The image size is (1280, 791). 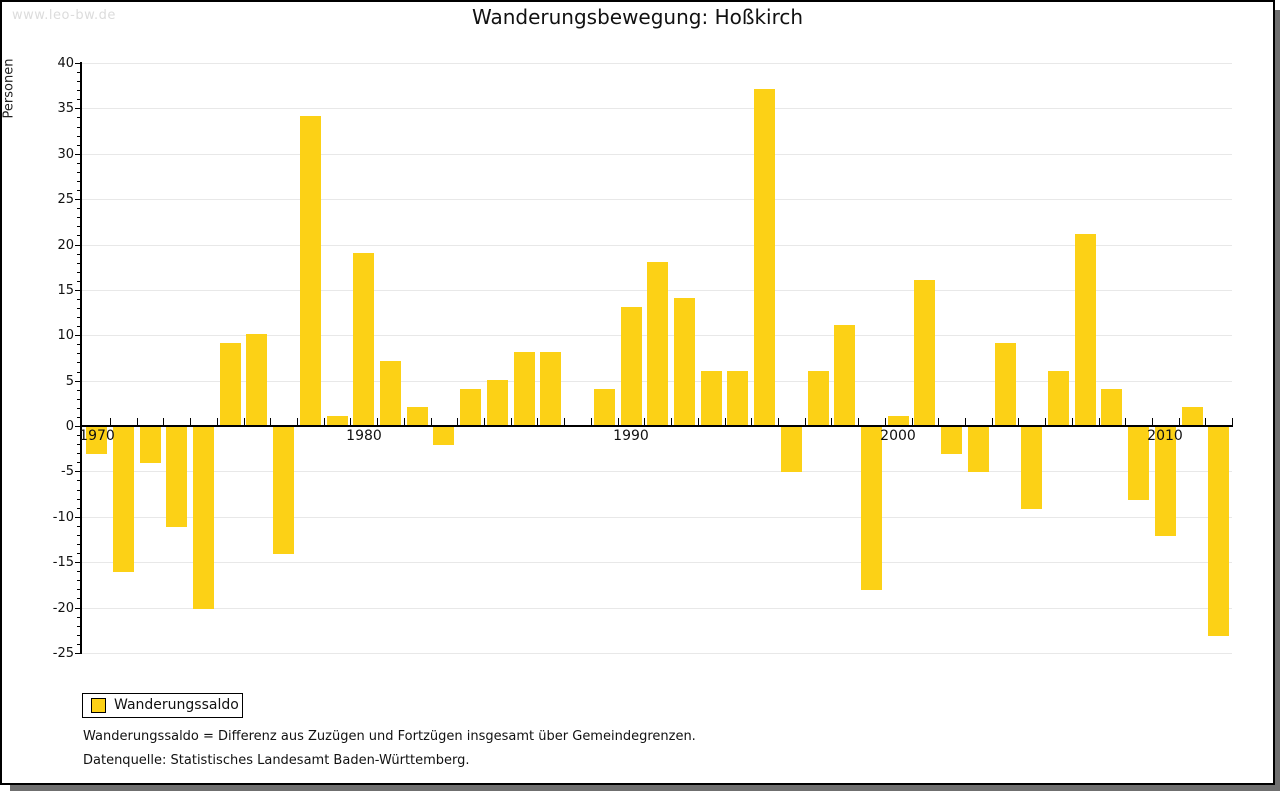 I want to click on y-tick-label: 20, so click(x=65, y=245).